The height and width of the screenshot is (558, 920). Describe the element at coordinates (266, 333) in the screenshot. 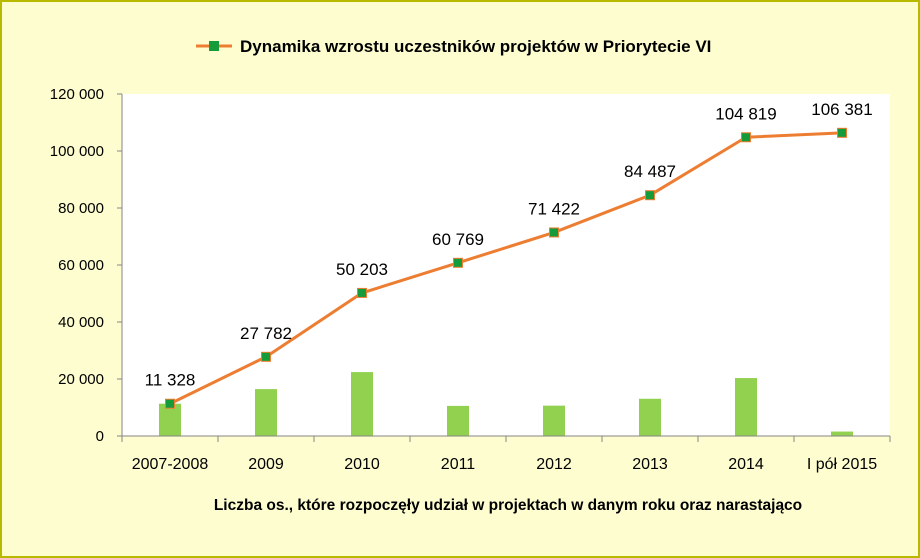

I see `data-label: 27 782` at that location.